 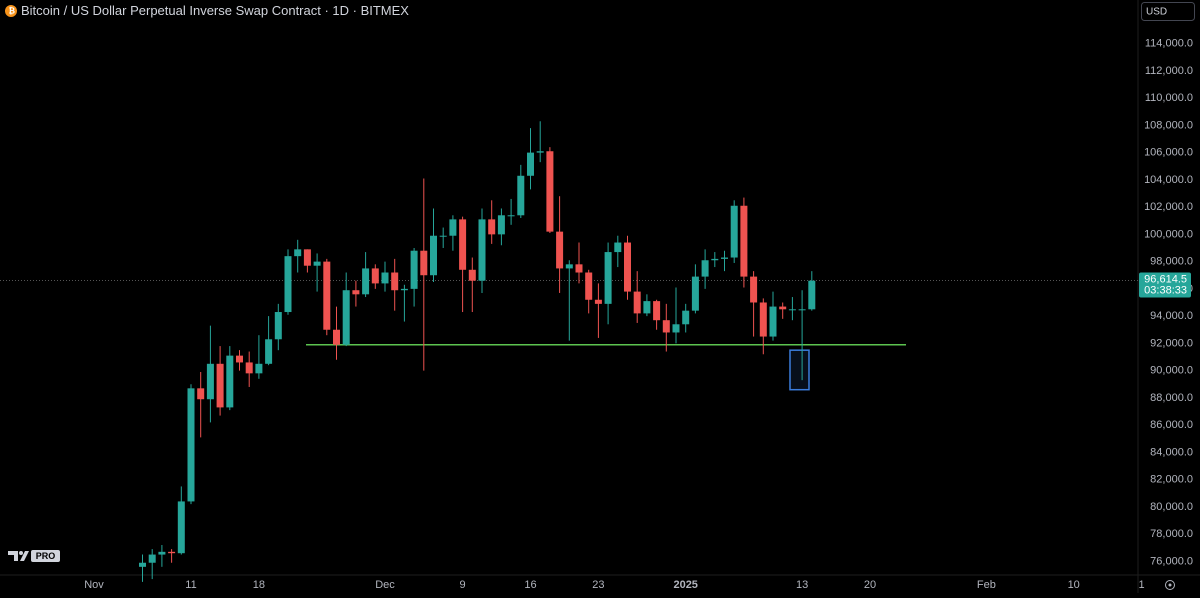 I want to click on currency-label: USD, so click(x=1156, y=12).